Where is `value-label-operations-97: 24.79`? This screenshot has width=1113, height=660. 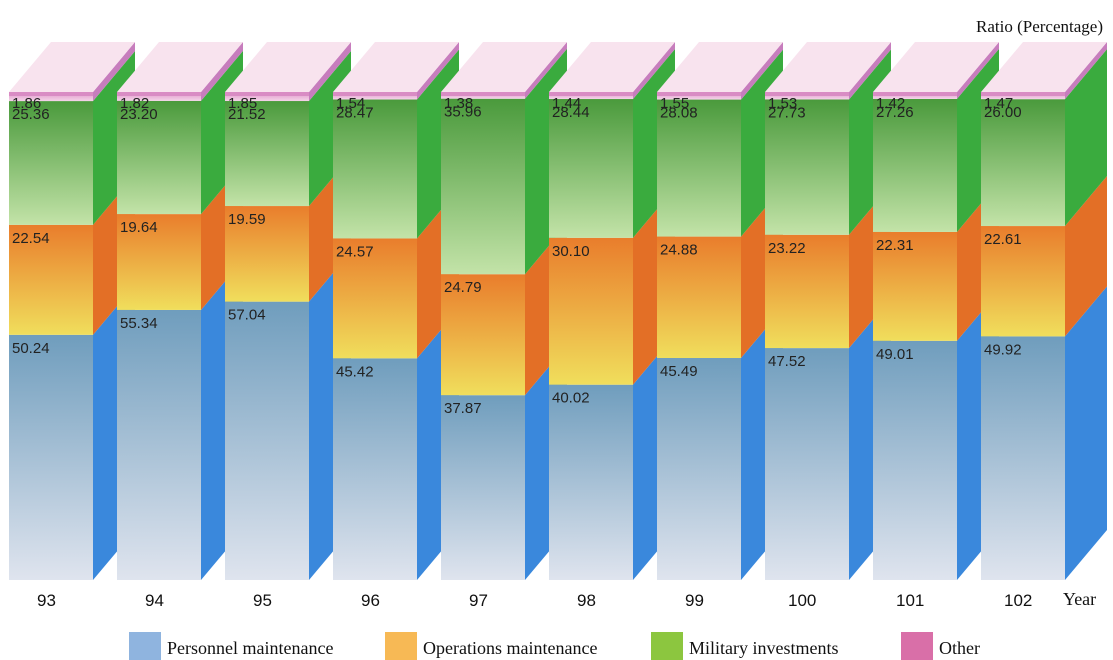
value-label-operations-97: 24.79 is located at coordinates (463, 287).